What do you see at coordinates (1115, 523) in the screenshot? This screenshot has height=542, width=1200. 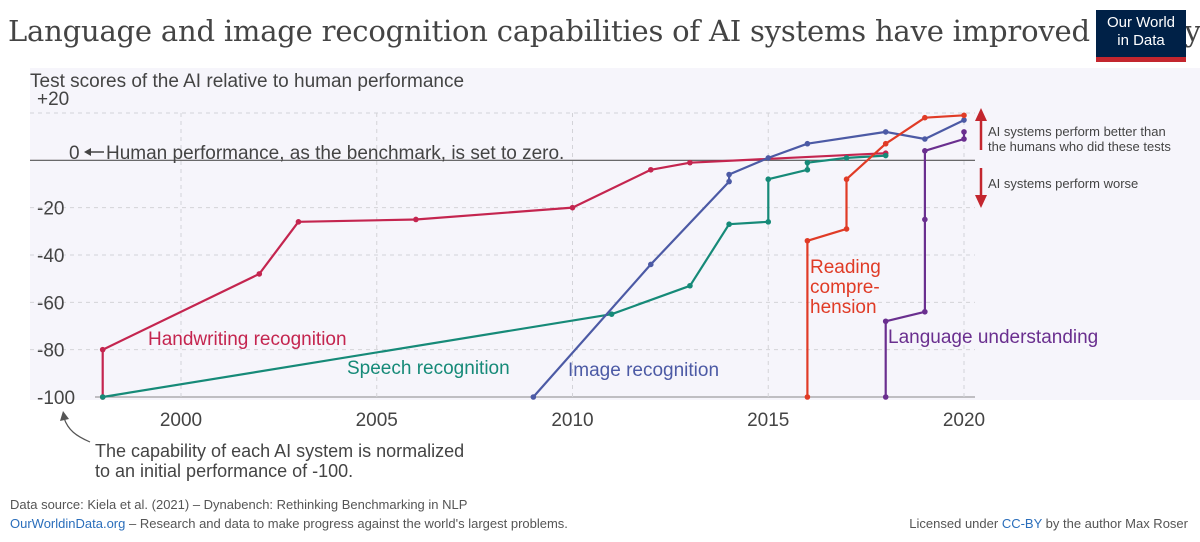 I see `license-suffix: by the author Max Roser` at bounding box center [1115, 523].